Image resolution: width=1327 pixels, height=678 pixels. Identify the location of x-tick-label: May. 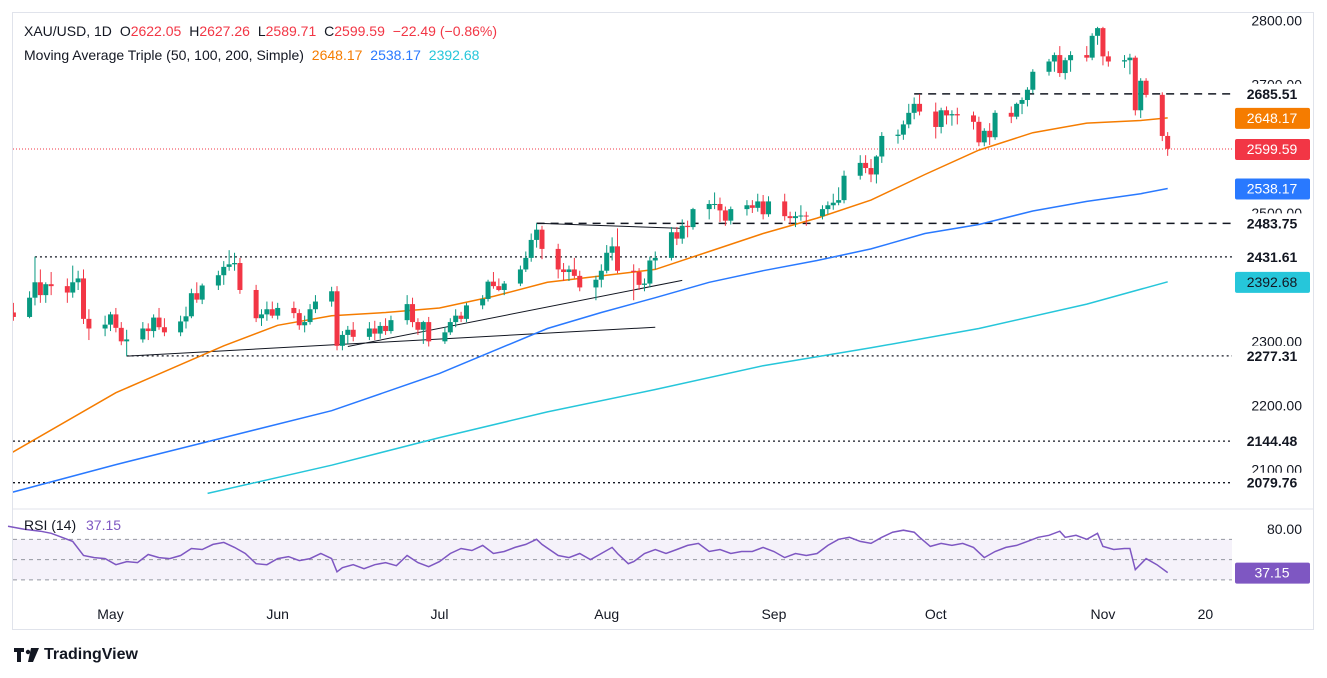
(110, 614).